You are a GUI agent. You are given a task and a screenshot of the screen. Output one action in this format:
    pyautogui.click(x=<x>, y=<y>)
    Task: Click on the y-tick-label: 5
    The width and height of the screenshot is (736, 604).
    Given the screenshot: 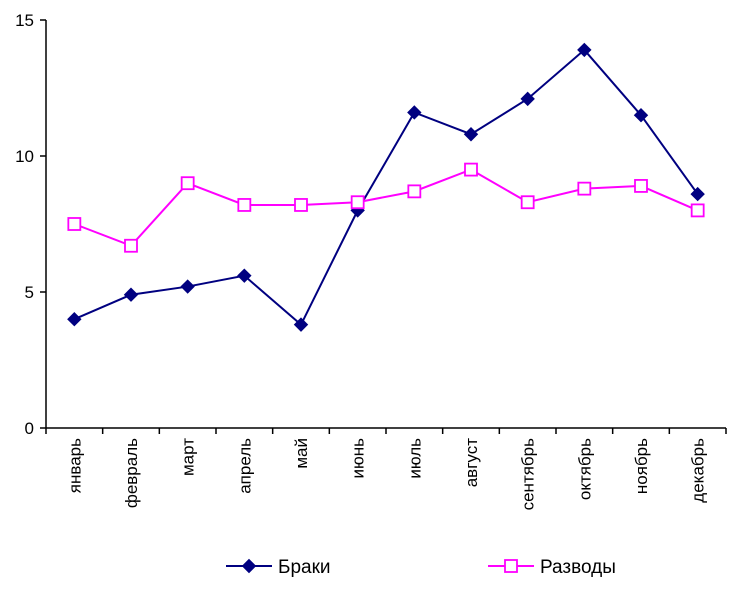 What is the action you would take?
    pyautogui.click(x=29, y=292)
    